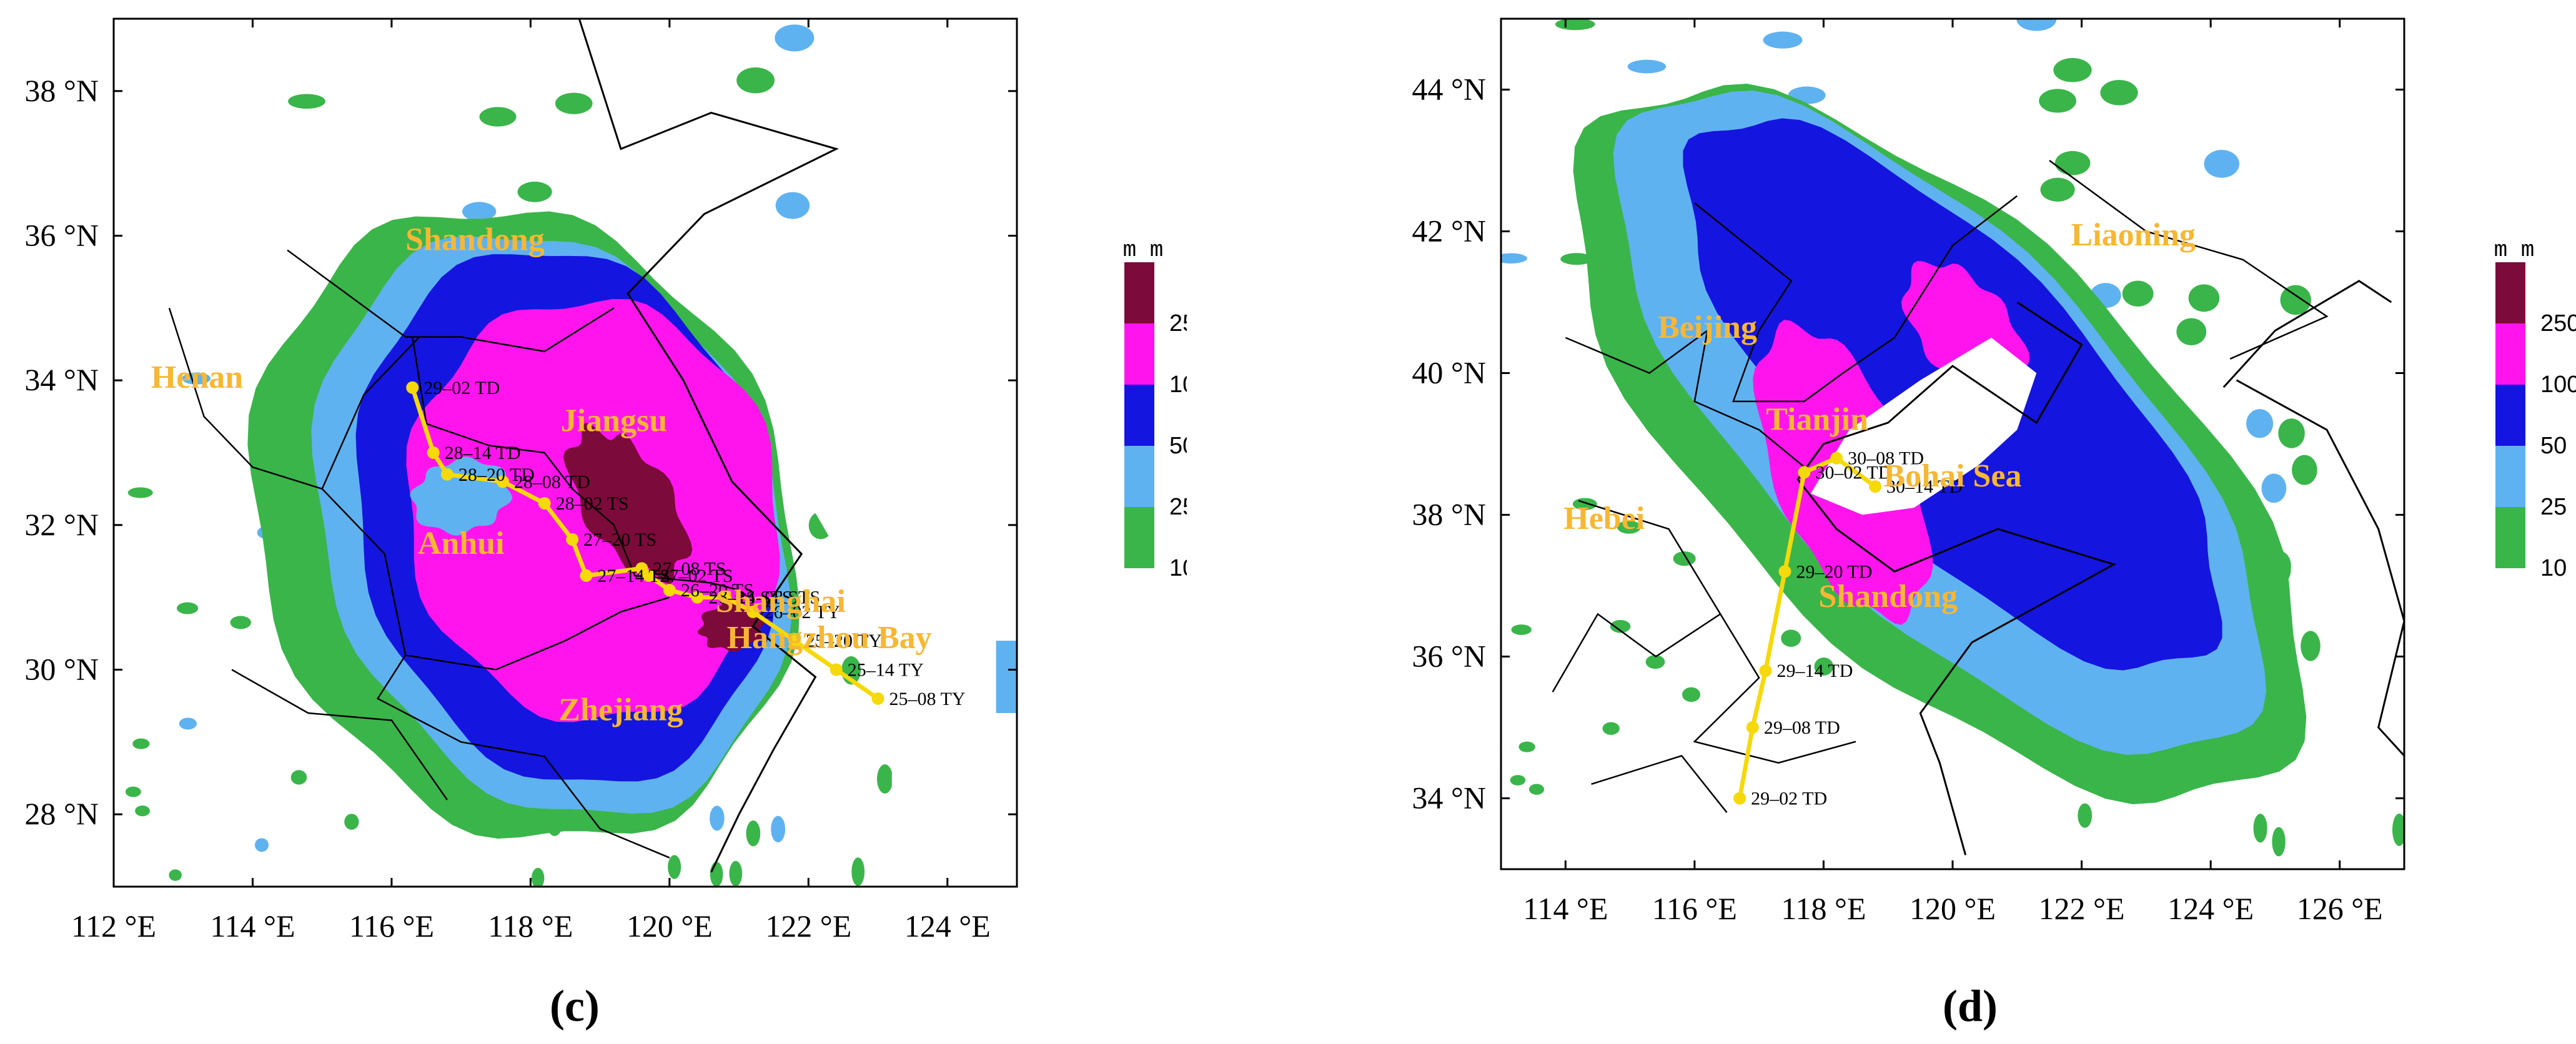  Describe the element at coordinates (1178, 507) in the screenshot. I see `legend-level-label: 25` at that location.